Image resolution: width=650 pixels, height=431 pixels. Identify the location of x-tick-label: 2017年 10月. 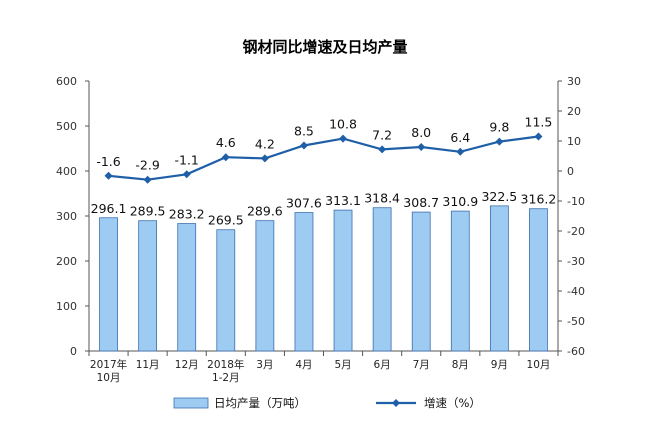
(108, 371).